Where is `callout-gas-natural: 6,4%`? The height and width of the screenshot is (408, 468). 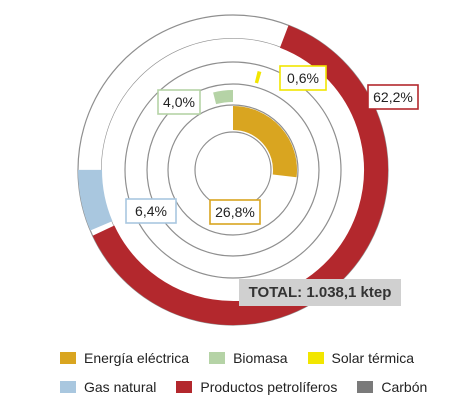 callout-gas-natural: 6,4% is located at coordinates (151, 211).